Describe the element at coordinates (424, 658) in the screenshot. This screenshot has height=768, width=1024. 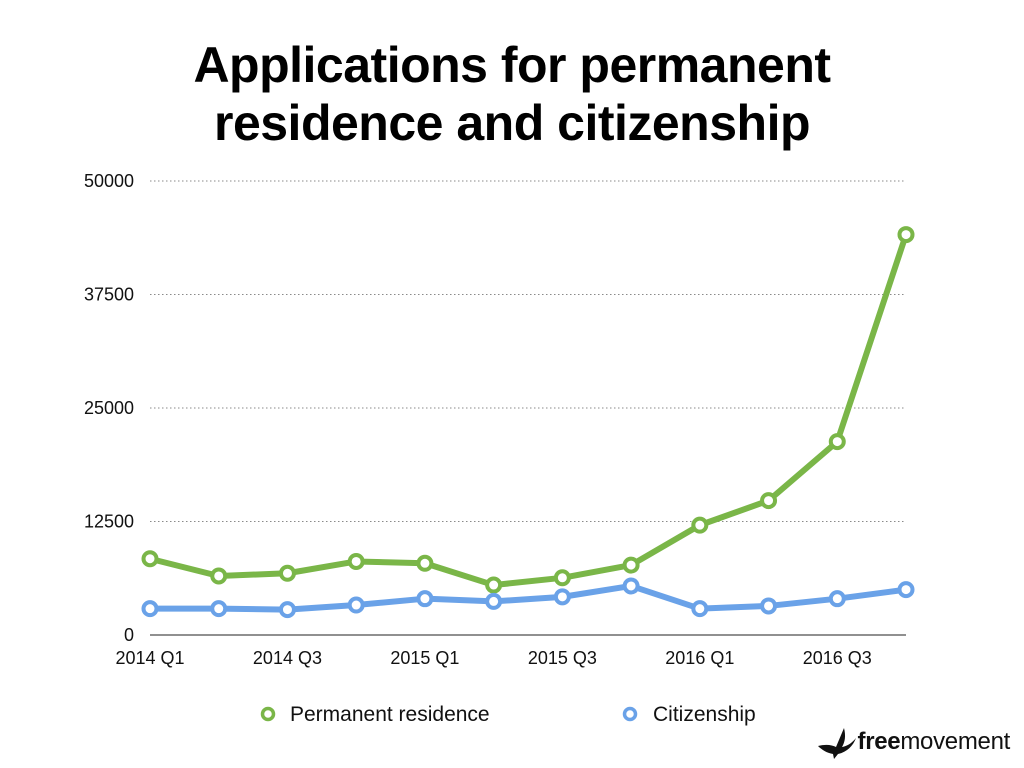
I see `x-tick-label: 2015 Q1` at that location.